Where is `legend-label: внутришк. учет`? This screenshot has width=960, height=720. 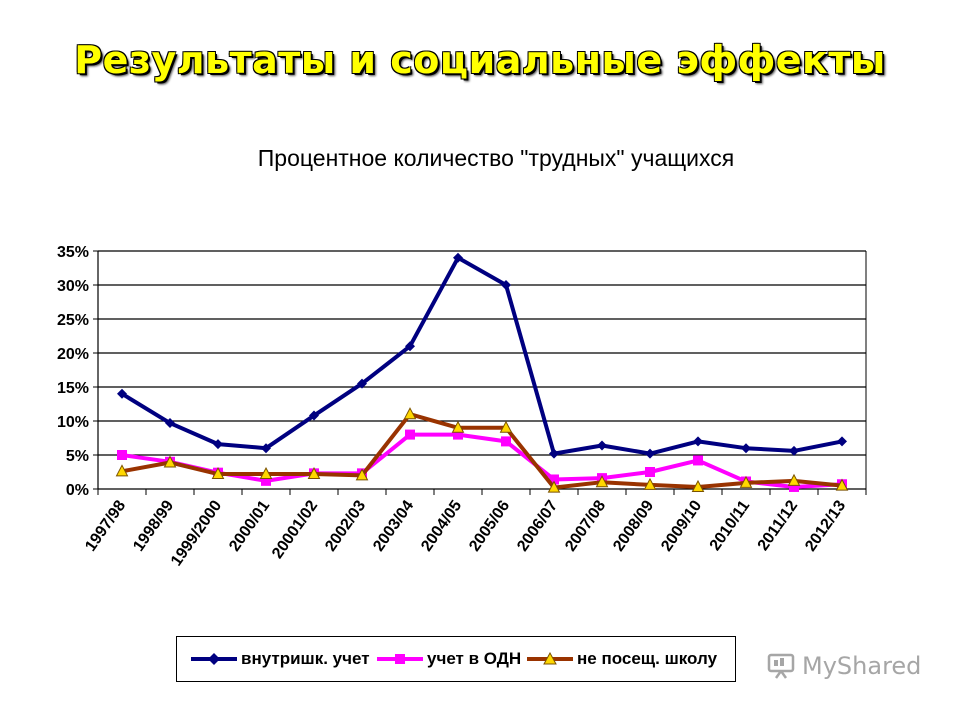
legend-label: внутришк. учет is located at coordinates (305, 658).